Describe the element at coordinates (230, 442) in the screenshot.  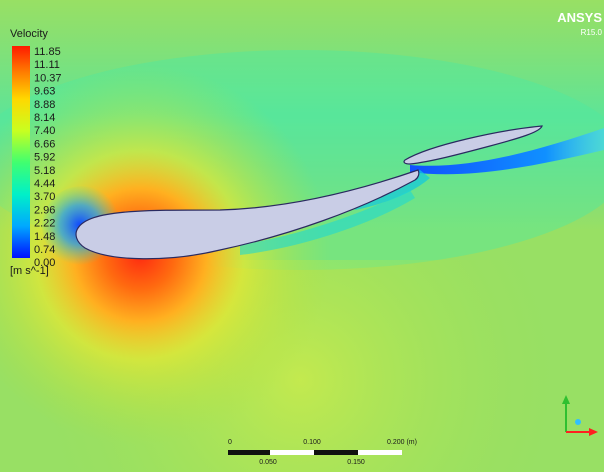
I see `scale-label-0: 0` at that location.